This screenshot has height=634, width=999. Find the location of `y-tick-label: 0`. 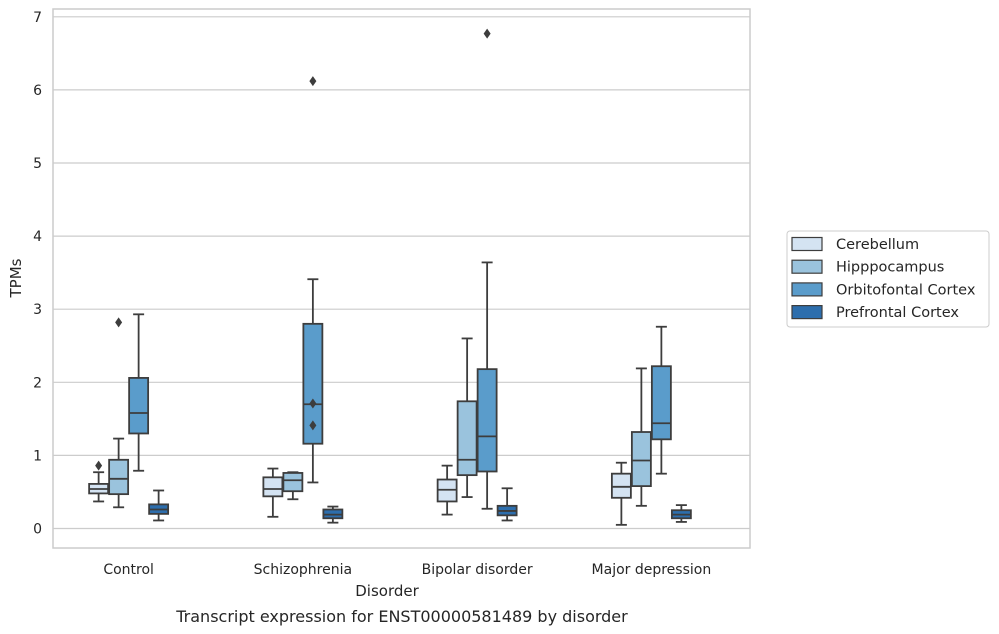

y-tick-label: 0 is located at coordinates (37, 530).